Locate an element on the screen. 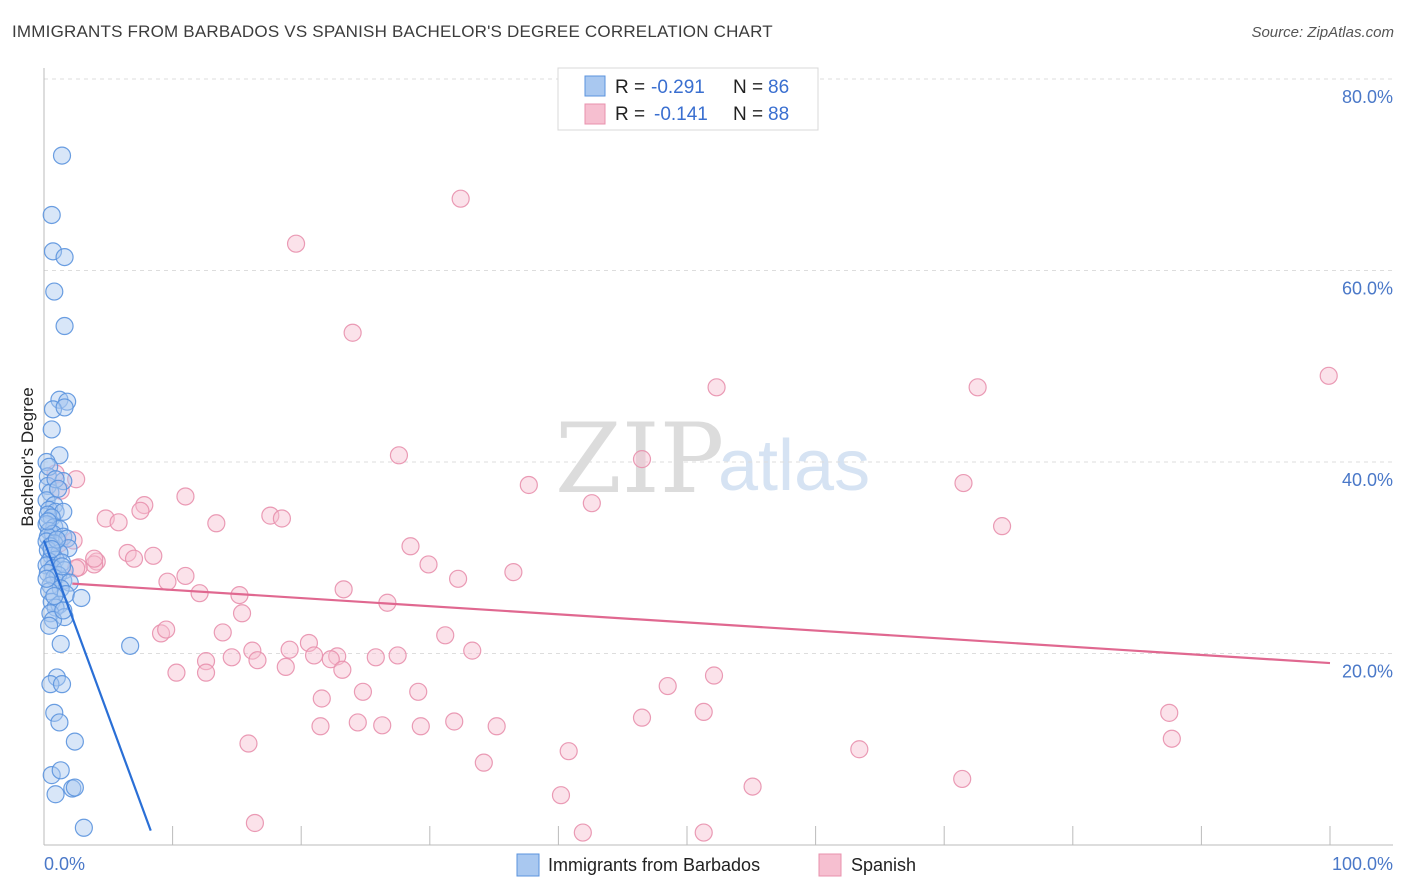 This screenshot has width=1406, height=892. y-tick-label-80: 80.0% is located at coordinates (1367, 97).